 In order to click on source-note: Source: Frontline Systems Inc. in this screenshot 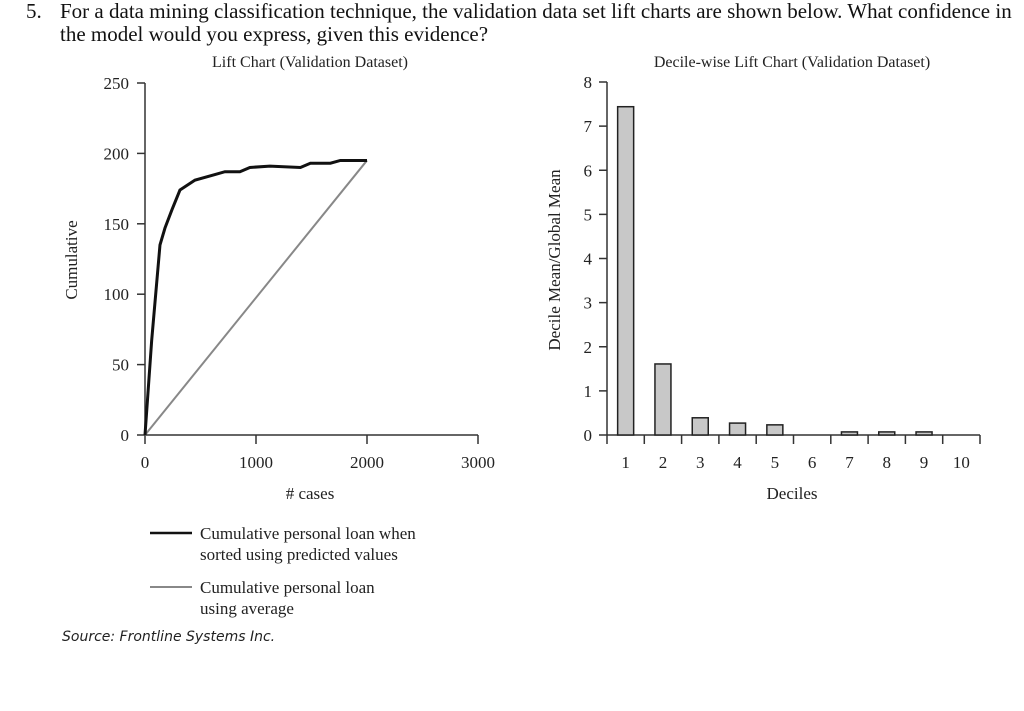, I will do `click(169, 637)`.